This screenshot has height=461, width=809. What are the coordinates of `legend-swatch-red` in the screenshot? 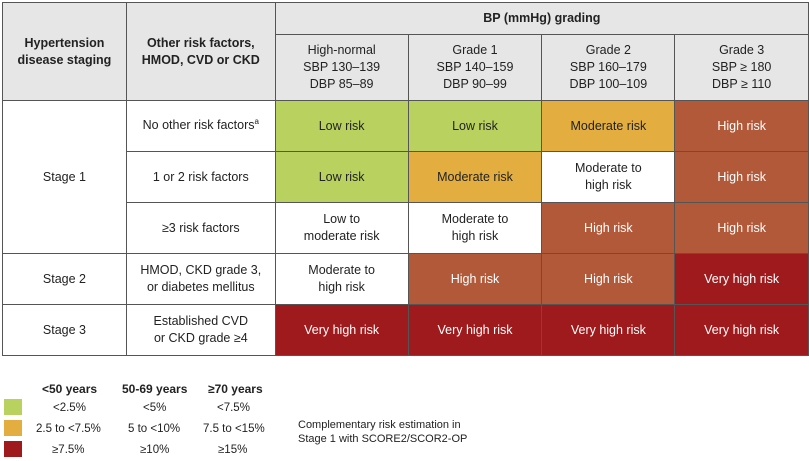 It's located at (13, 449).